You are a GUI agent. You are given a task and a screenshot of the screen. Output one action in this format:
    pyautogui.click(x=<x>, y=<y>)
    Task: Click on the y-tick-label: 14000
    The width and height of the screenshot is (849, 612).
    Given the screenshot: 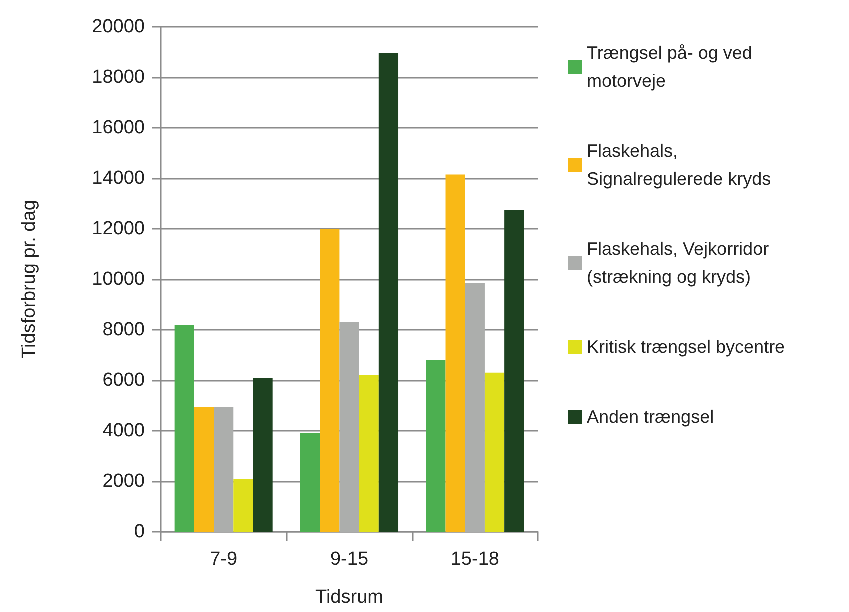 What is the action you would take?
    pyautogui.click(x=118, y=178)
    